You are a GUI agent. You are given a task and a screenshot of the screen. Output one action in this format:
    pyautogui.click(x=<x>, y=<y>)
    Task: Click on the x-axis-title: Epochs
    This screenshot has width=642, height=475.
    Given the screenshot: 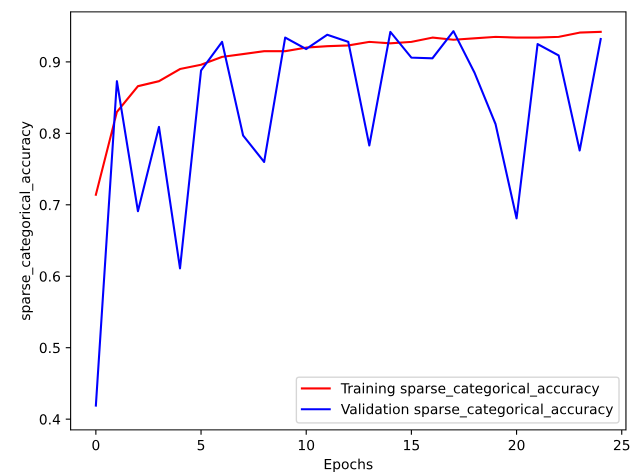 What is the action you would take?
    pyautogui.click(x=348, y=465)
    